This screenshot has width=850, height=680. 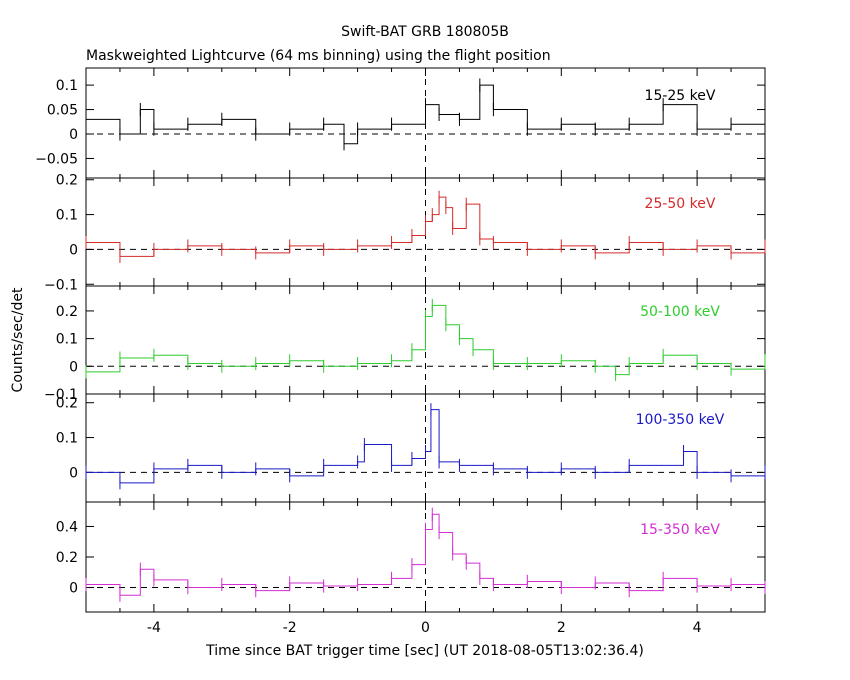 I want to click on x-tick-label: 0, so click(x=425, y=628).